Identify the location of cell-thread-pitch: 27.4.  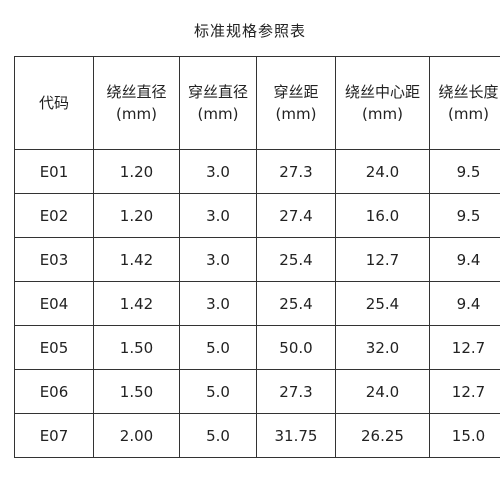
(296, 215).